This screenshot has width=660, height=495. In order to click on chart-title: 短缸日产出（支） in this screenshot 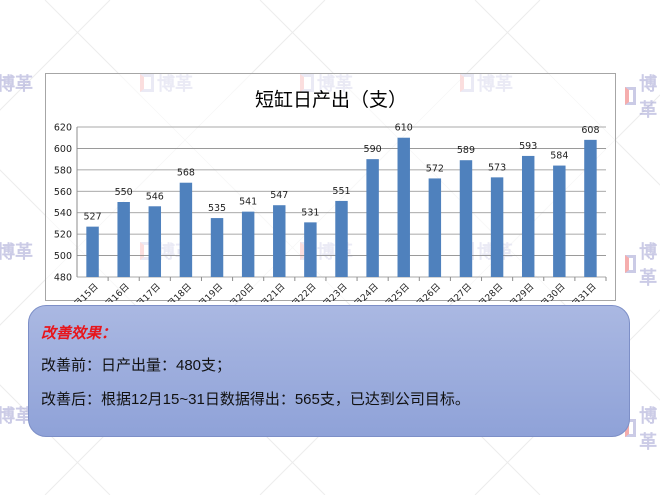, I will do `click(331, 100)`.